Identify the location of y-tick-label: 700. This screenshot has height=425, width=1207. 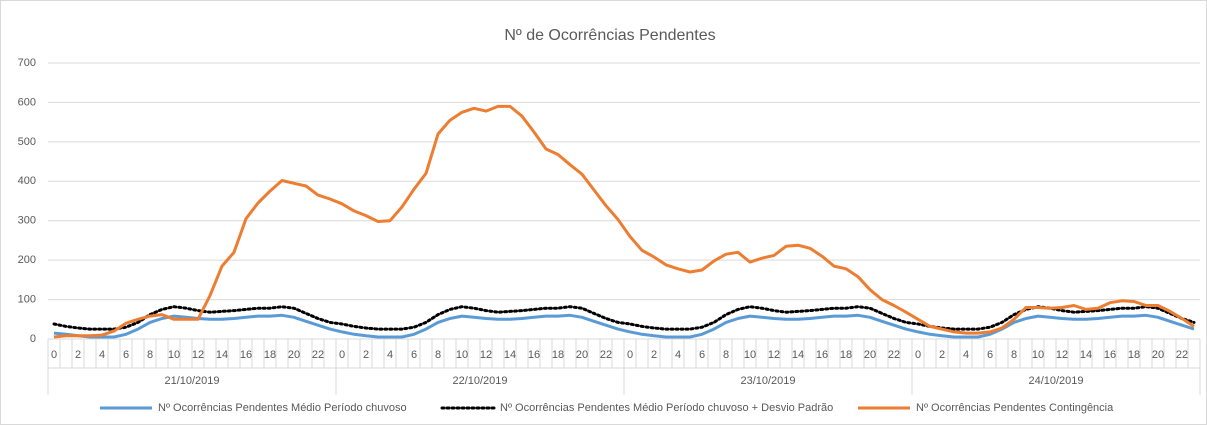
(27, 63).